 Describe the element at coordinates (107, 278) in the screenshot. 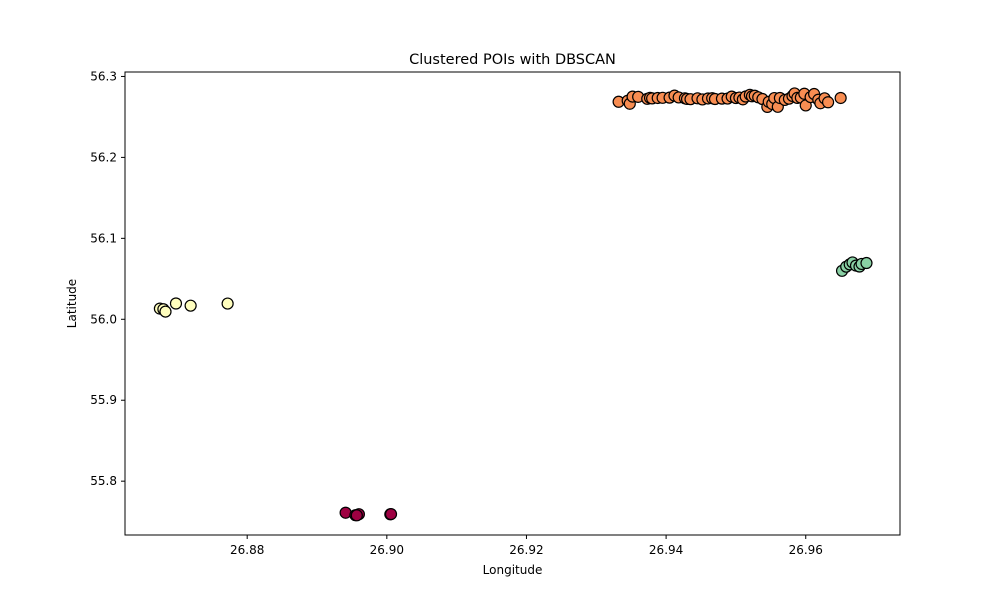

I see `y-axis-ticks: 55.8 55.9 56.0 56.1 56.2 56.3` at that location.